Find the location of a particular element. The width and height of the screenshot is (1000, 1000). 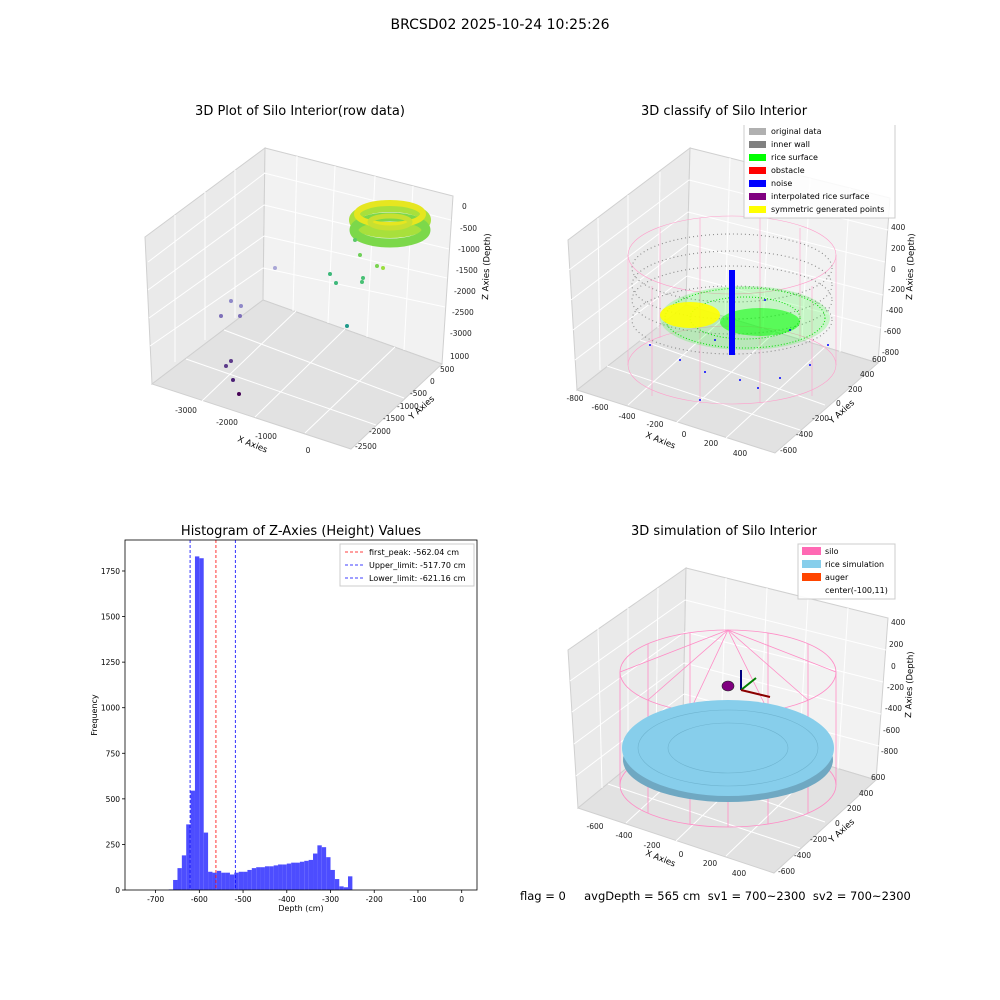

panel1-z-label: Z Axies (Depth) is located at coordinates (487, 266).